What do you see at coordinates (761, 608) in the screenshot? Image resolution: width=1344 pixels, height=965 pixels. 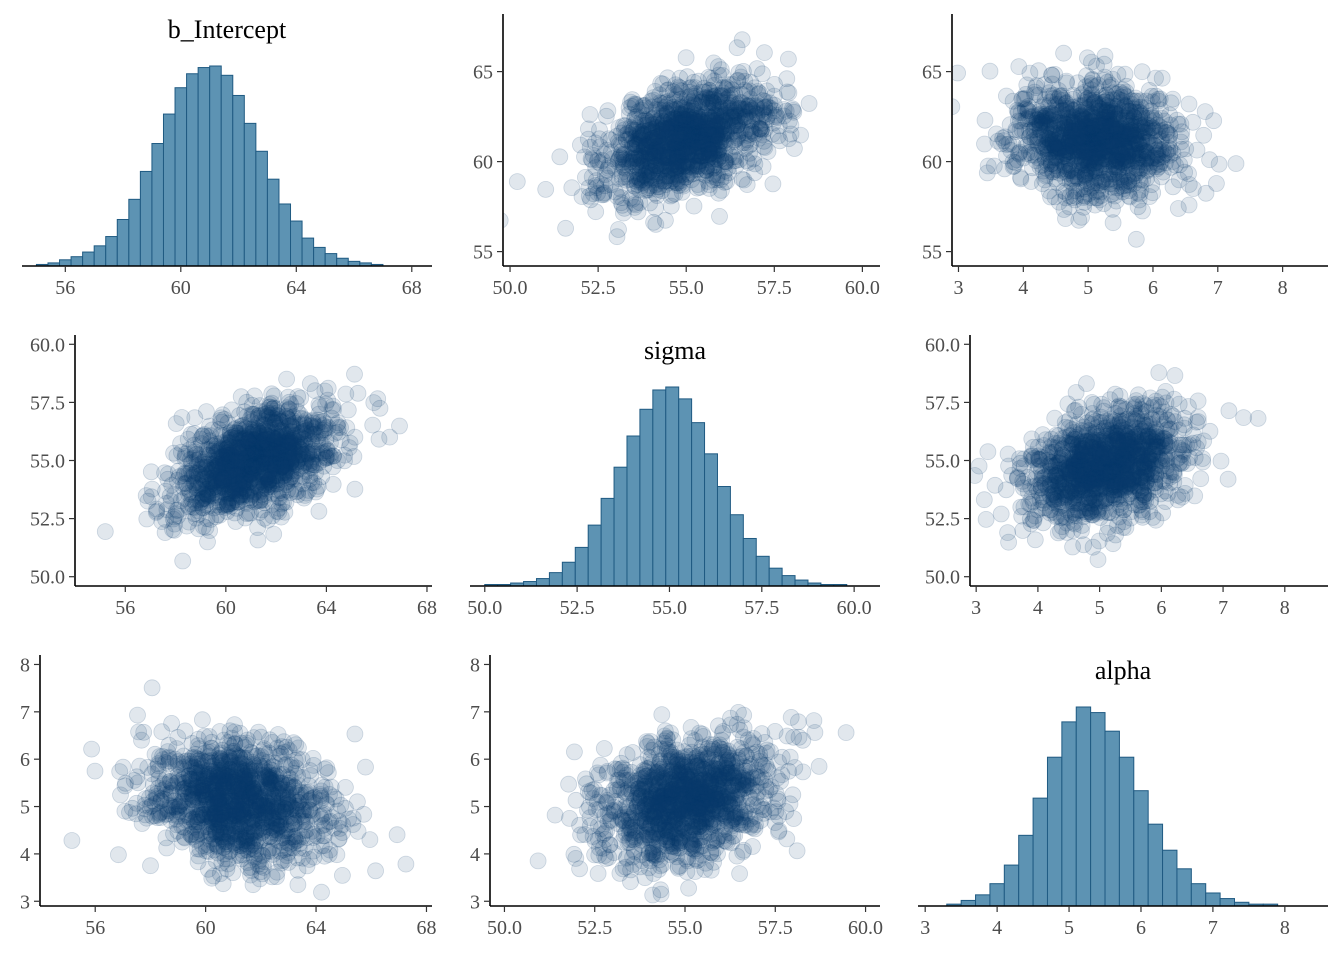 I see `x-tick-label: 57.5` at bounding box center [761, 608].